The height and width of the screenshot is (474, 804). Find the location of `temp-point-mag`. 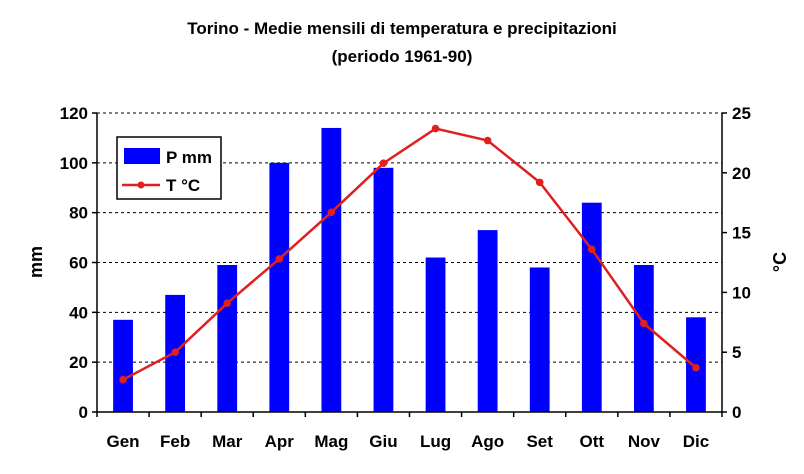

temp-point-mag is located at coordinates (331, 212).